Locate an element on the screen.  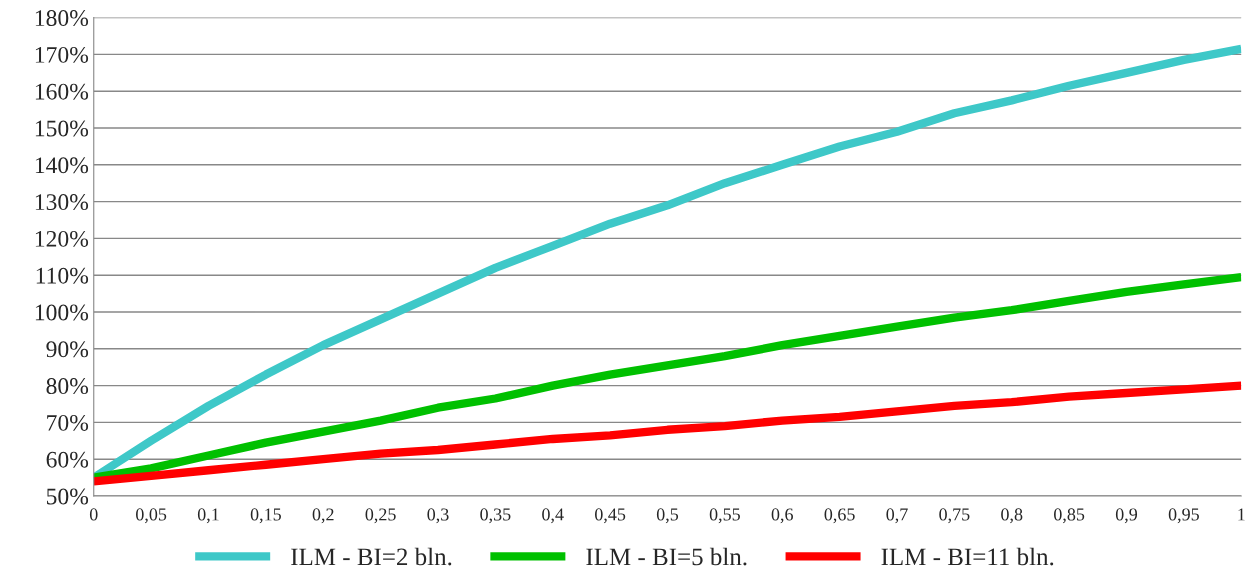
y-tick-label: 140% is located at coordinates (62, 165).